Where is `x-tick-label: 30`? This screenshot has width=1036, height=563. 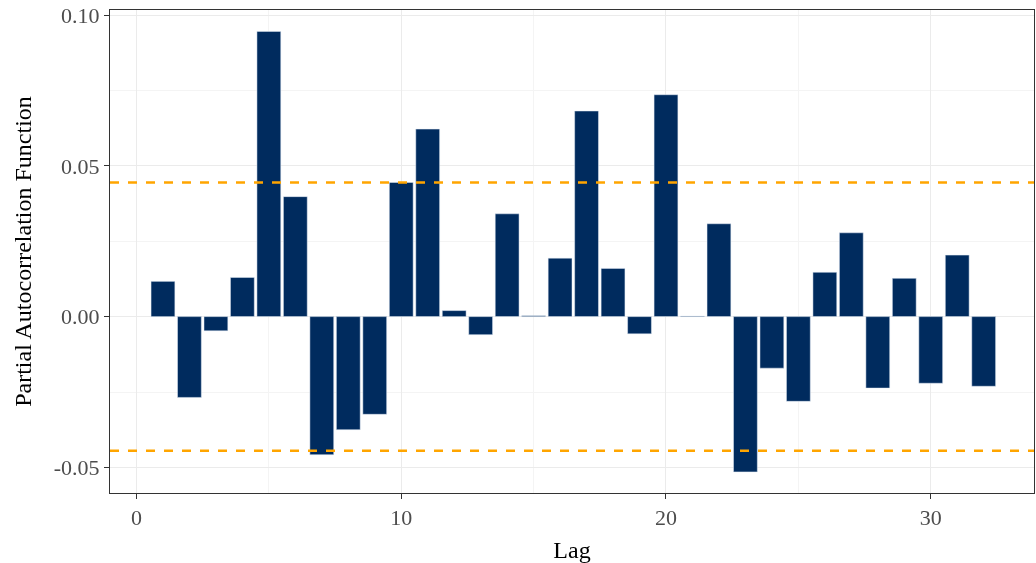 x-tick-label: 30 is located at coordinates (930, 518).